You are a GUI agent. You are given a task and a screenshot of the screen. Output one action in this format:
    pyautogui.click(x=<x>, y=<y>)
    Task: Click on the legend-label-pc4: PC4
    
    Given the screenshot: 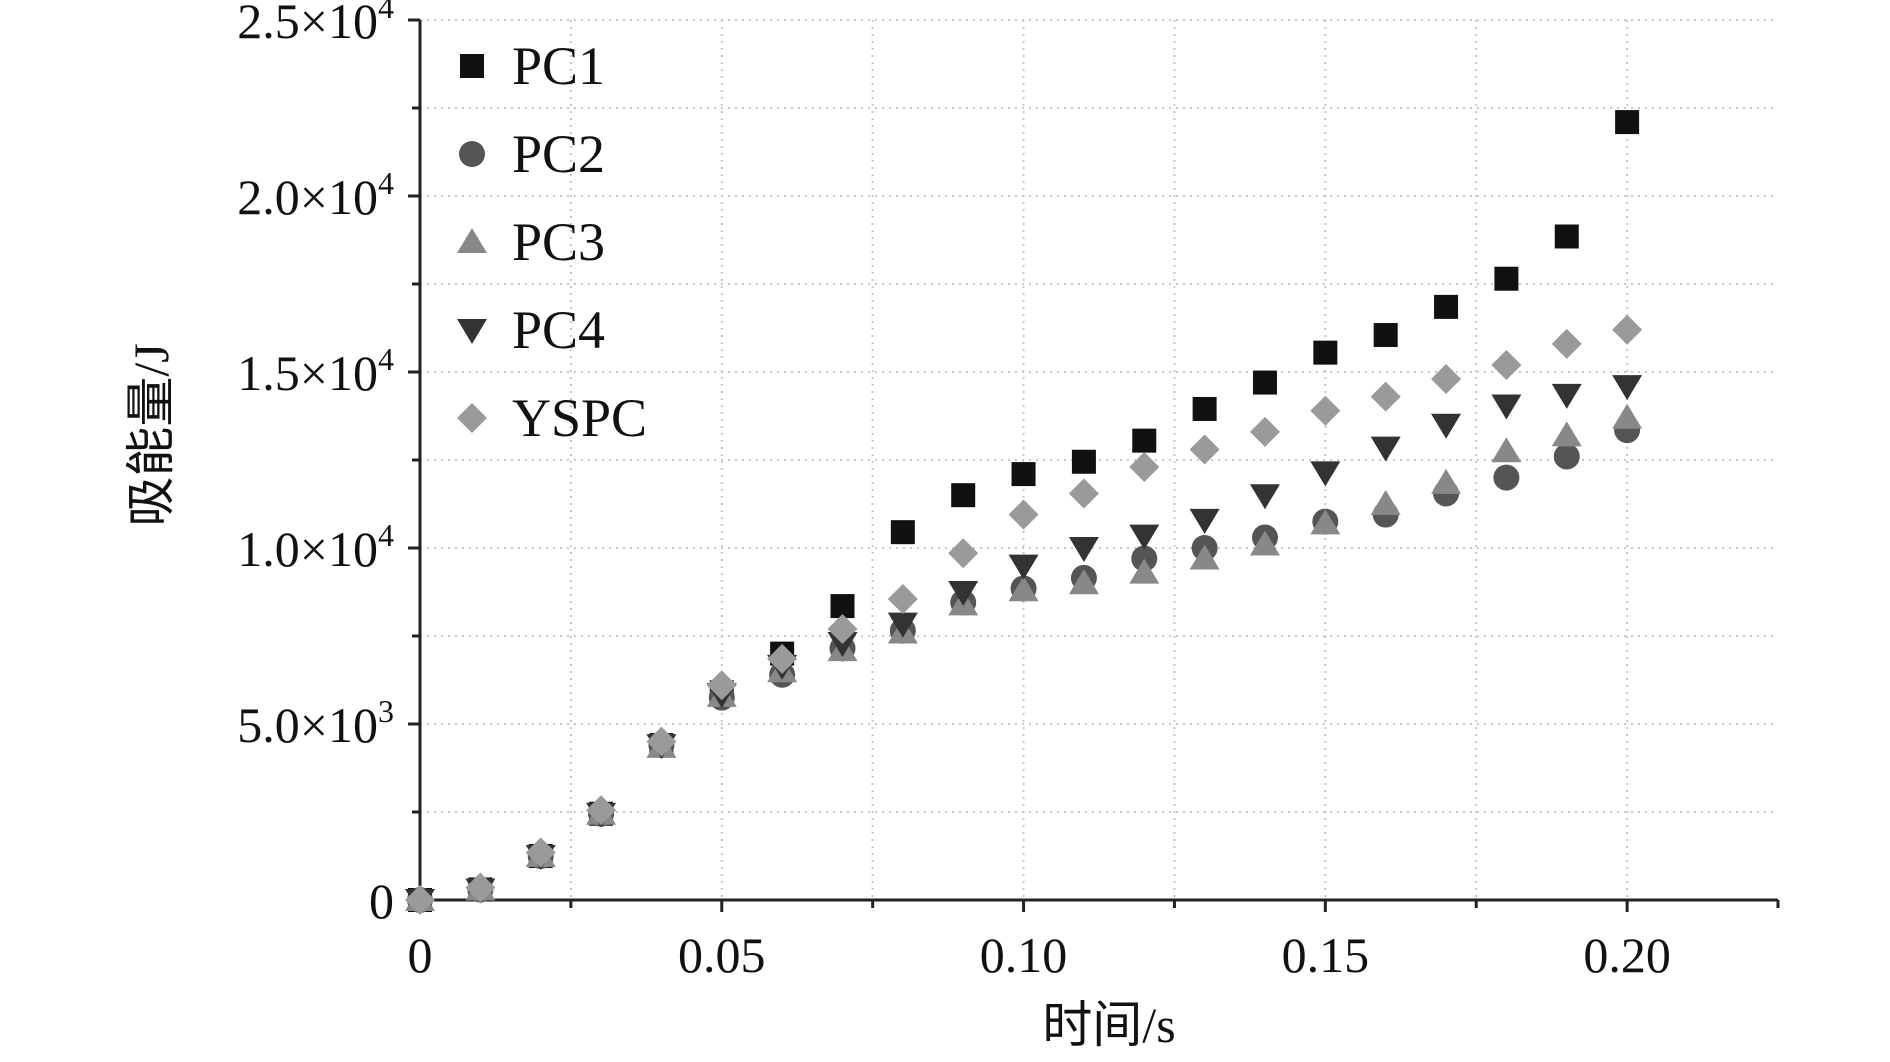 What is the action you would take?
    pyautogui.click(x=558, y=330)
    